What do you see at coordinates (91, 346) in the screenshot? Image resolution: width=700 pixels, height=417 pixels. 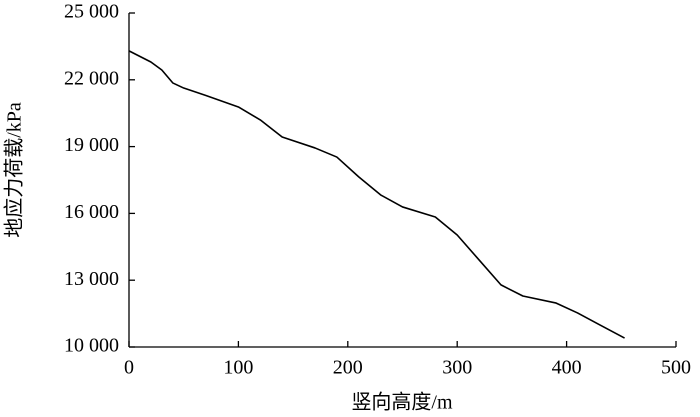 I see `y-tick-label: 10 000` at bounding box center [91, 346].